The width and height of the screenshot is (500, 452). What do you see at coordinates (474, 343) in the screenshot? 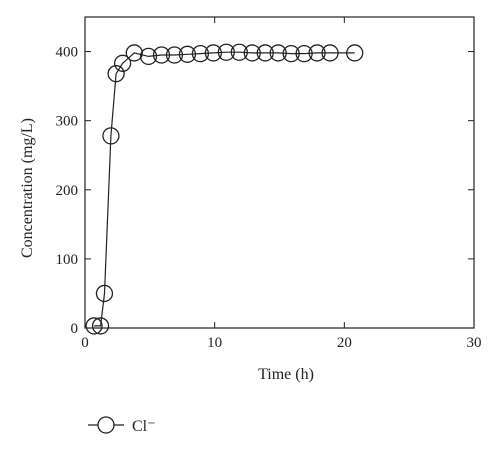
I see `x-tick-label: 30` at bounding box center [474, 343].